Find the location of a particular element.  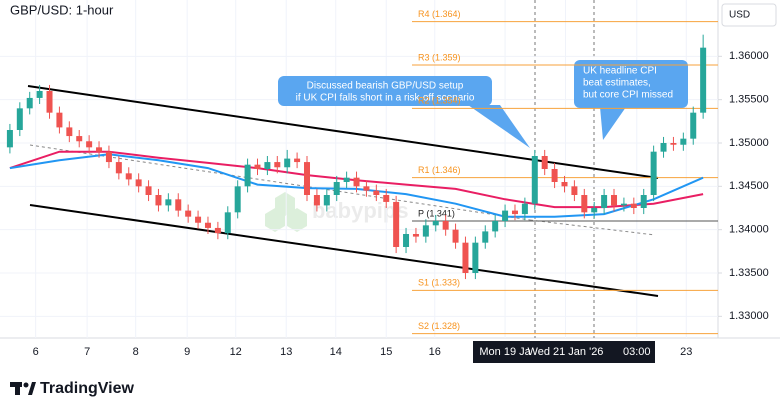

currency-box is located at coordinates (749, 15).